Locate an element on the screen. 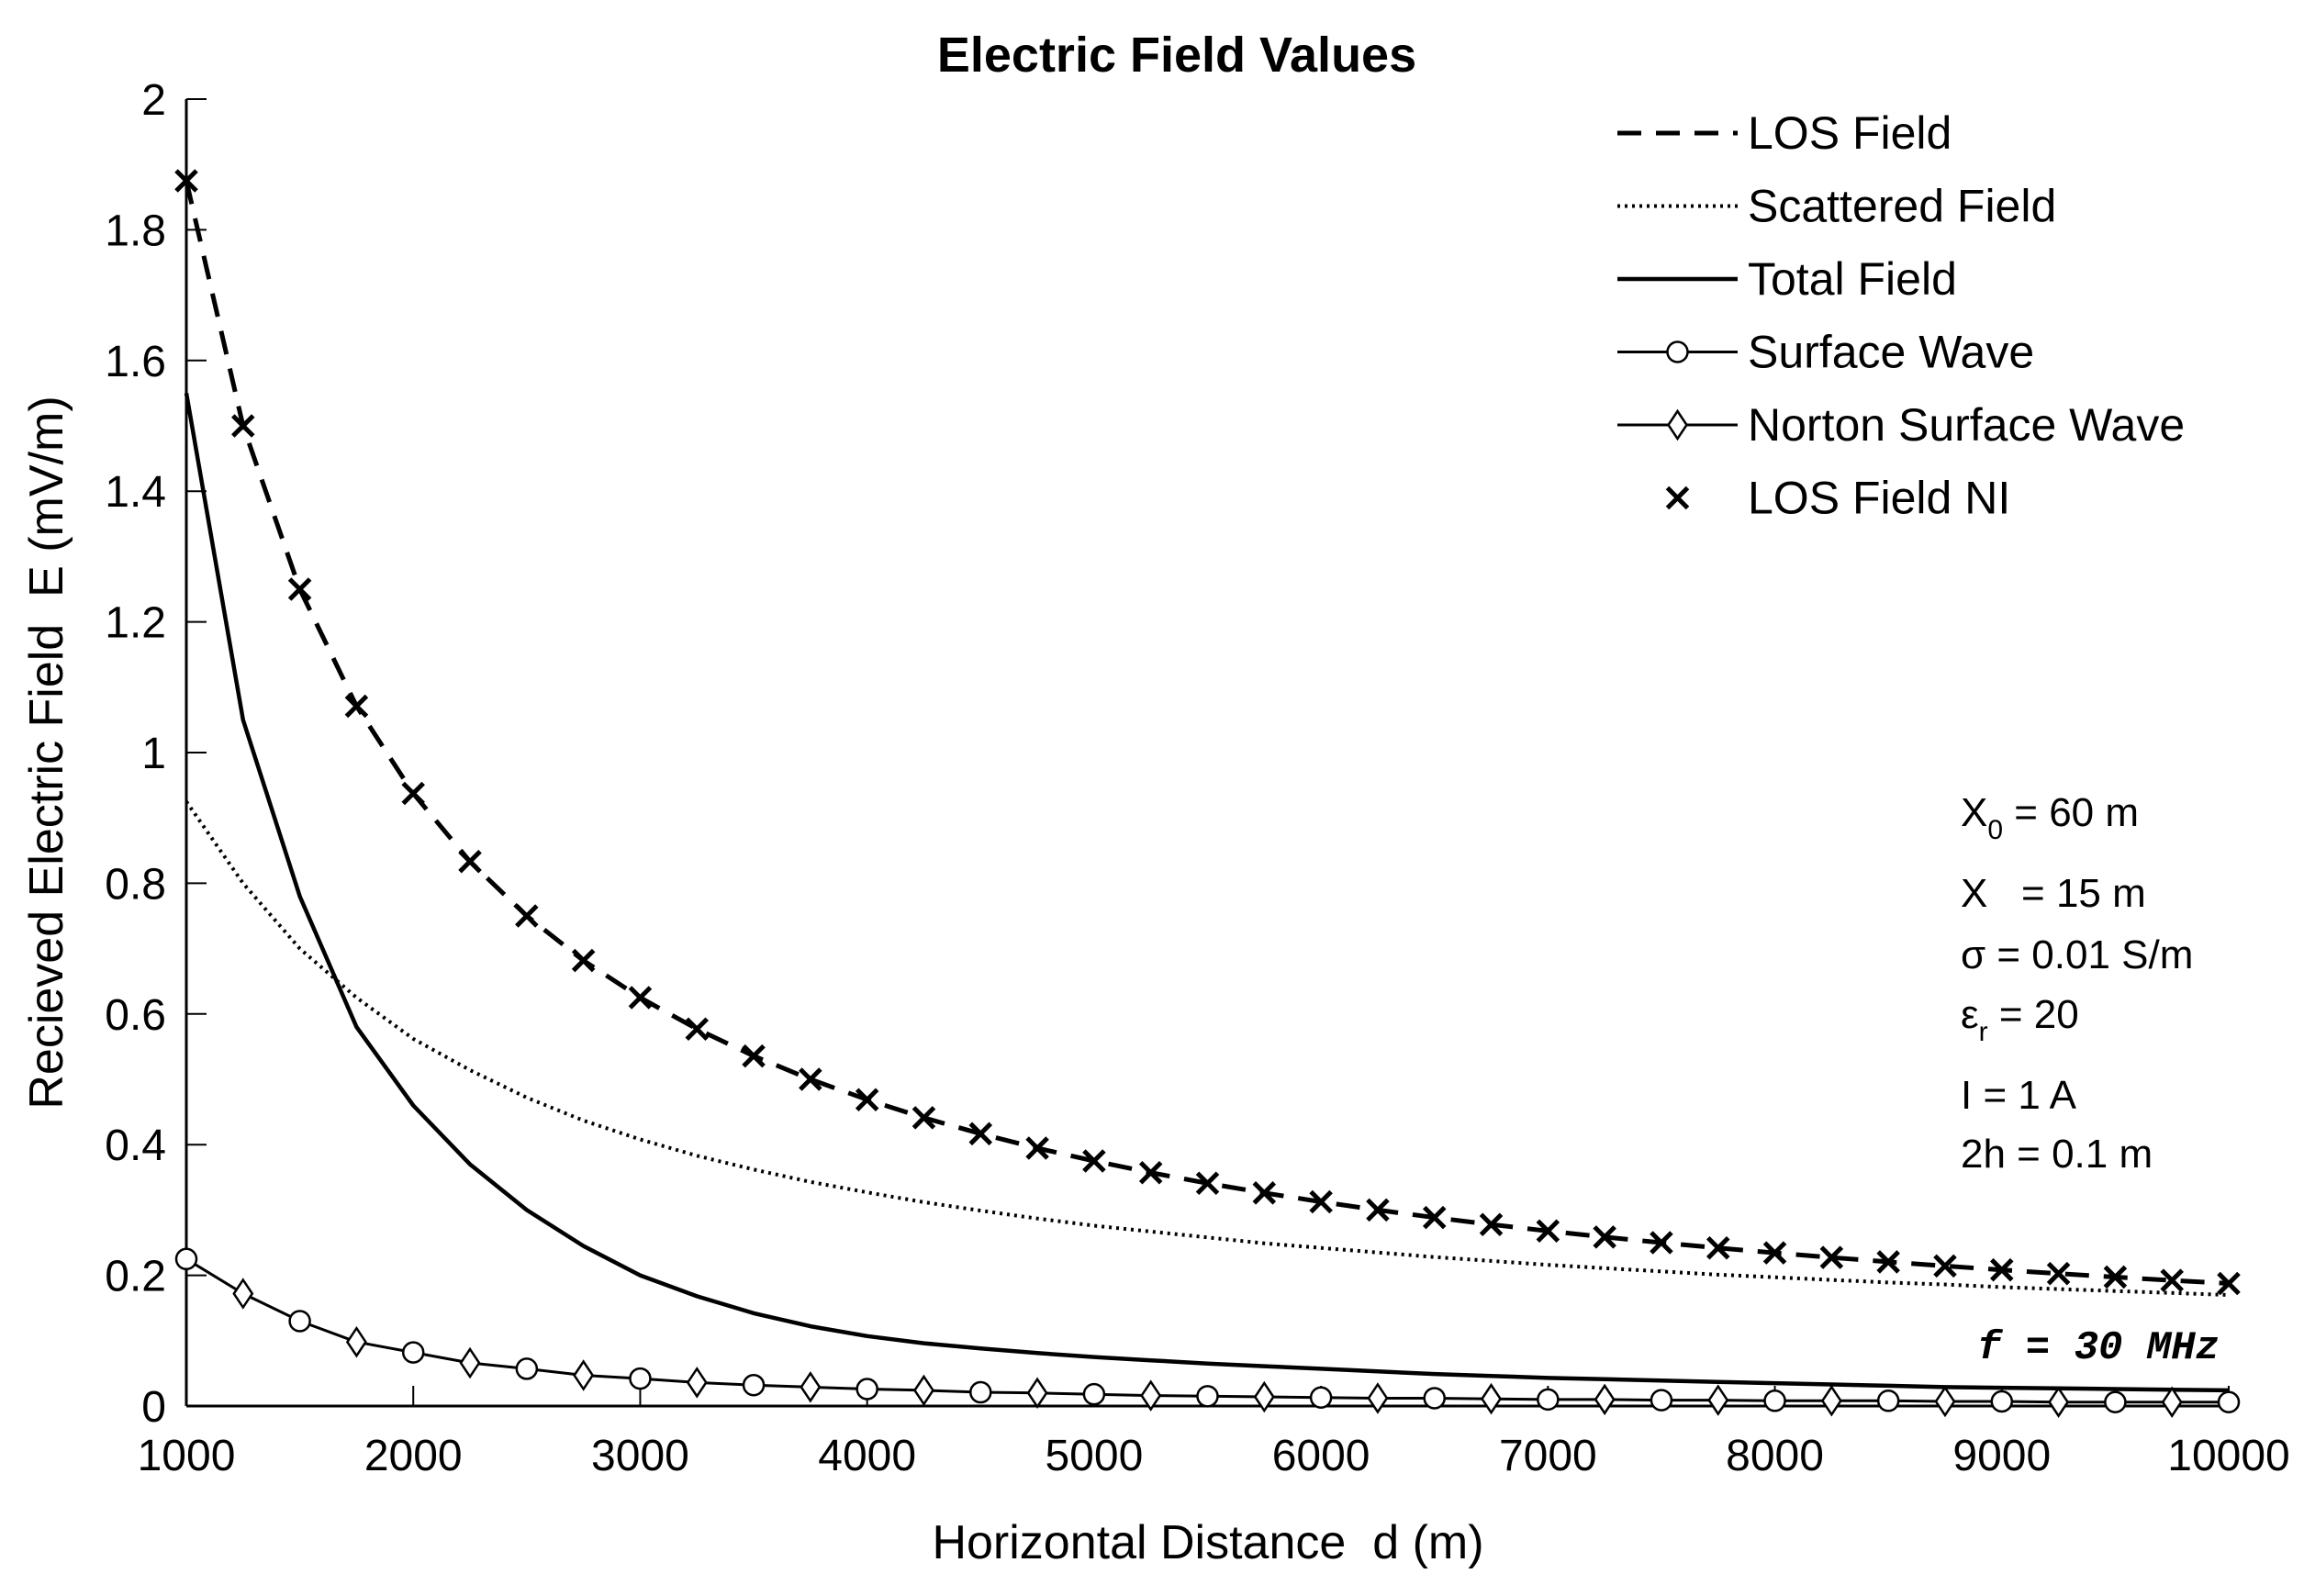 The height and width of the screenshot is (1596, 2304). legend-entry-scattered-field: Scattered Field is located at coordinates (1837, 206).